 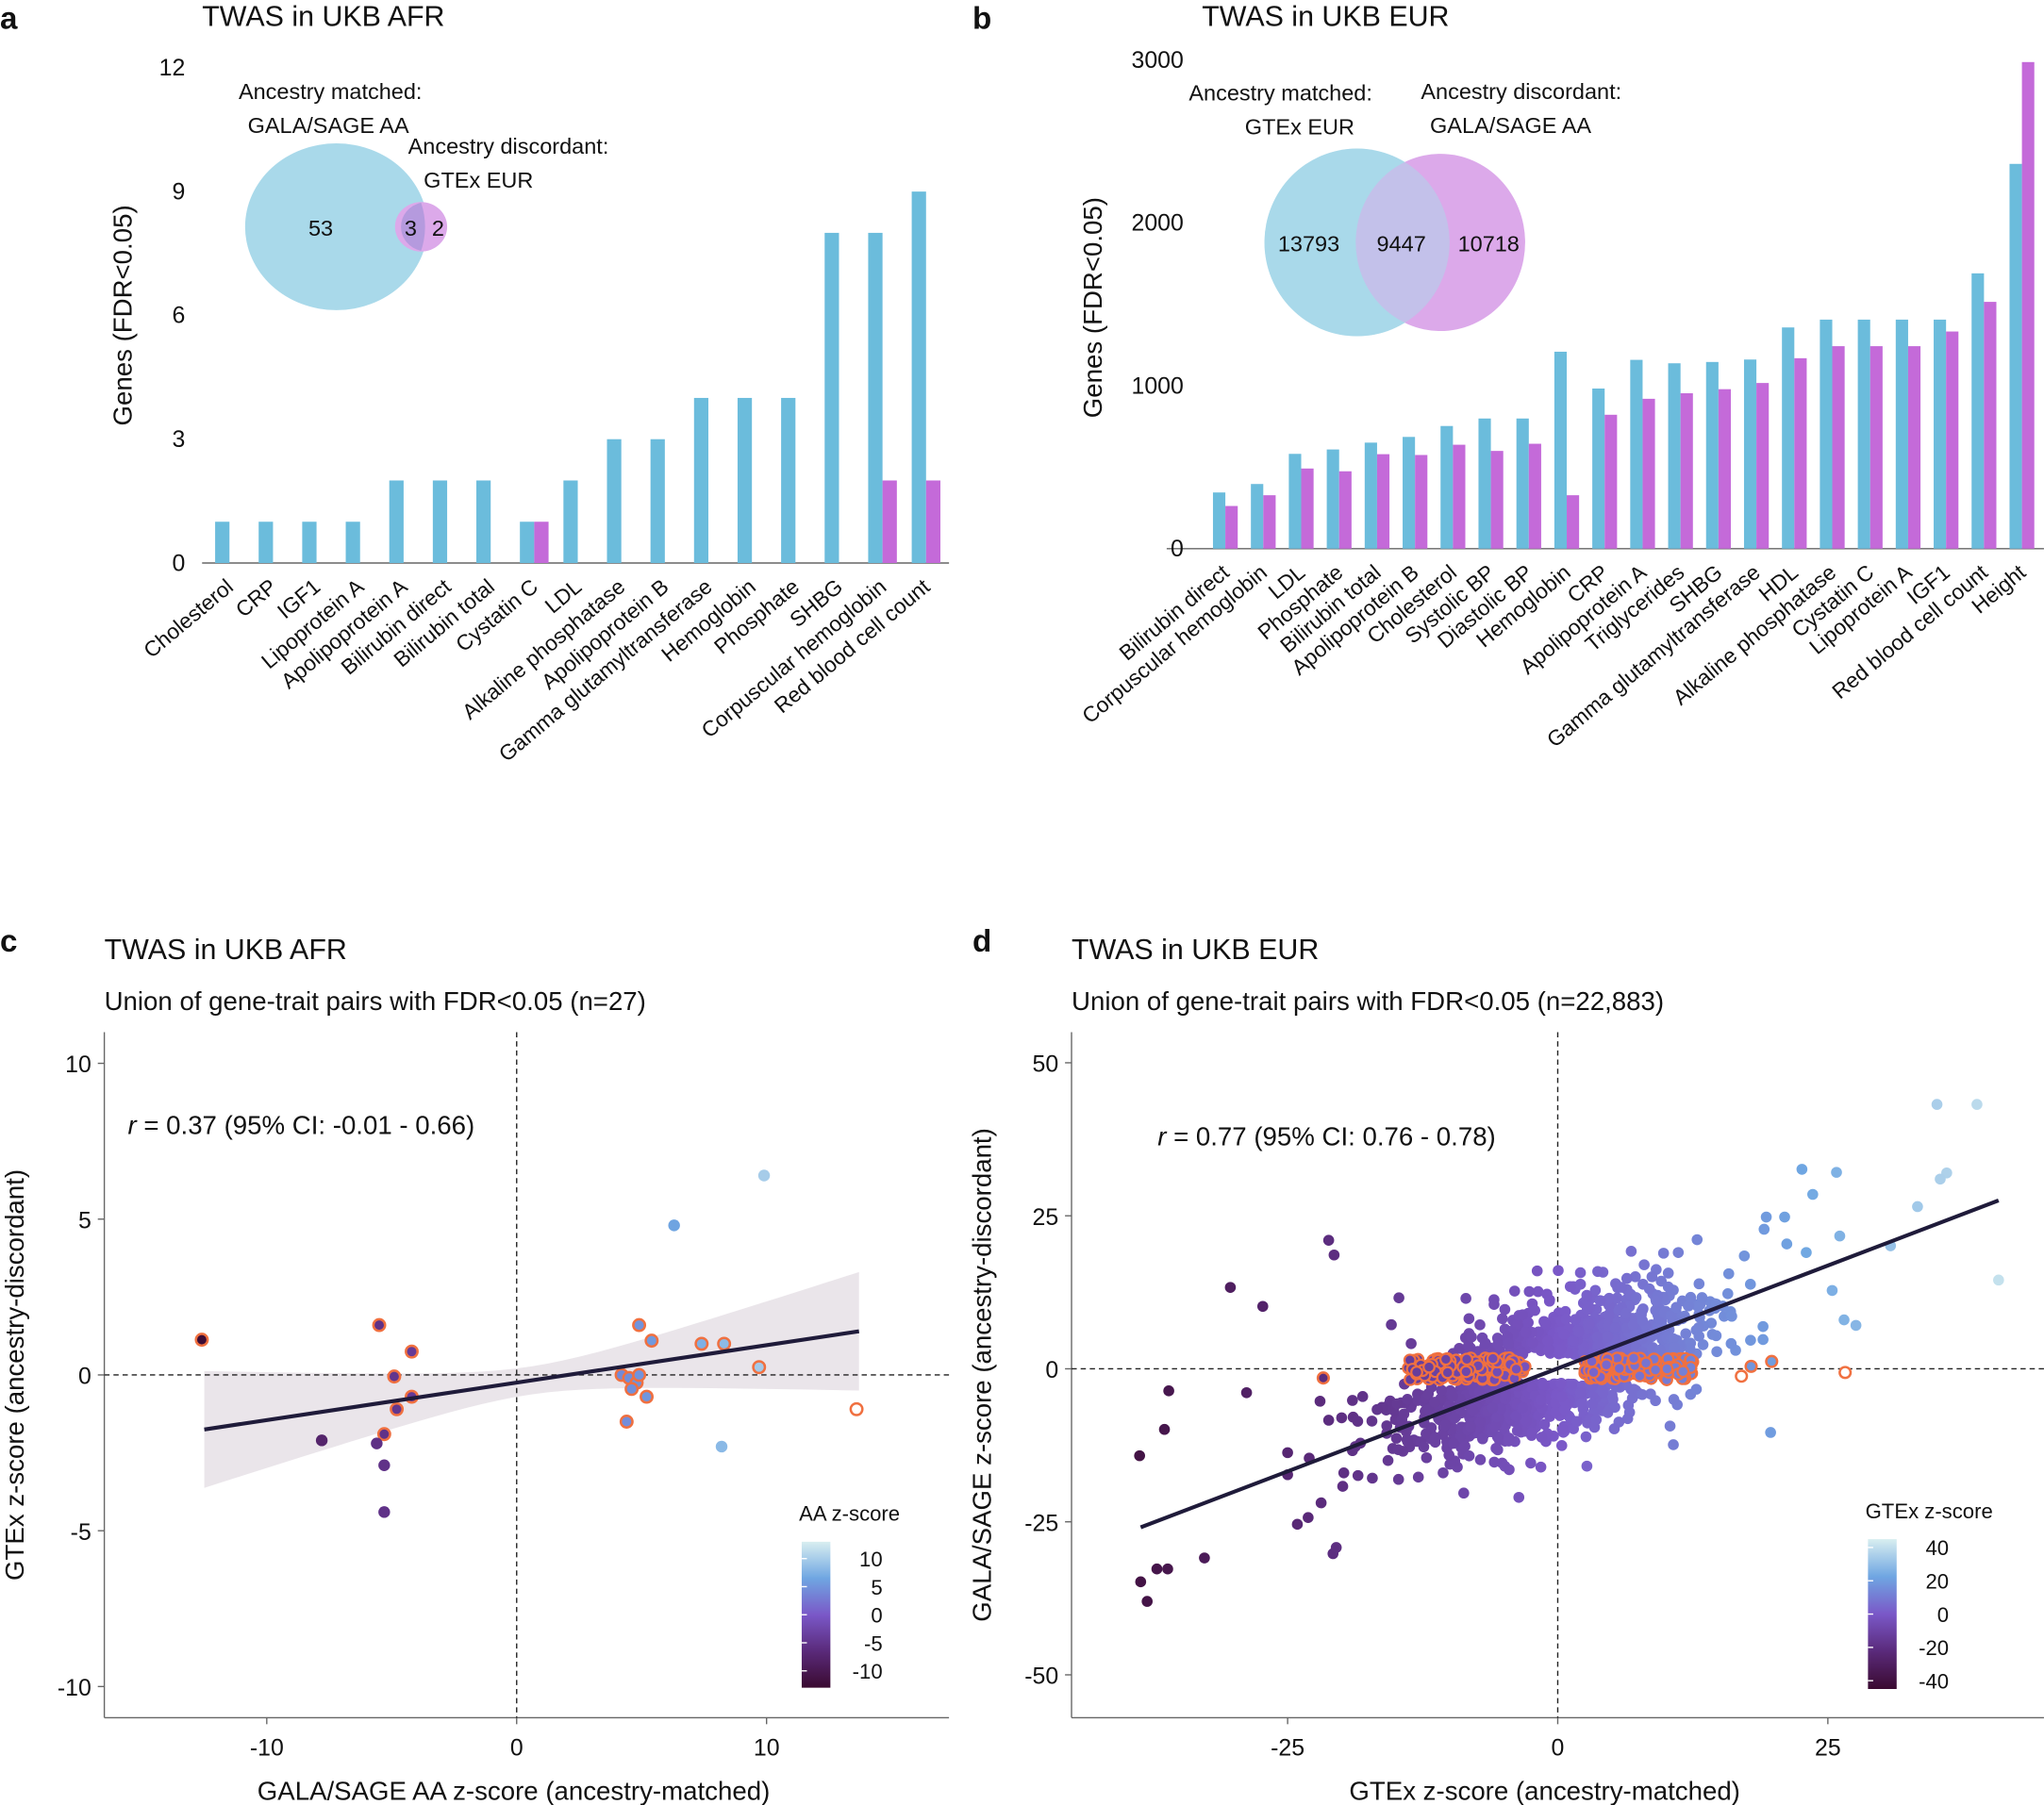 What do you see at coordinates (1158, 386) in the screenshot?
I see `y-tick-label: 1000` at bounding box center [1158, 386].